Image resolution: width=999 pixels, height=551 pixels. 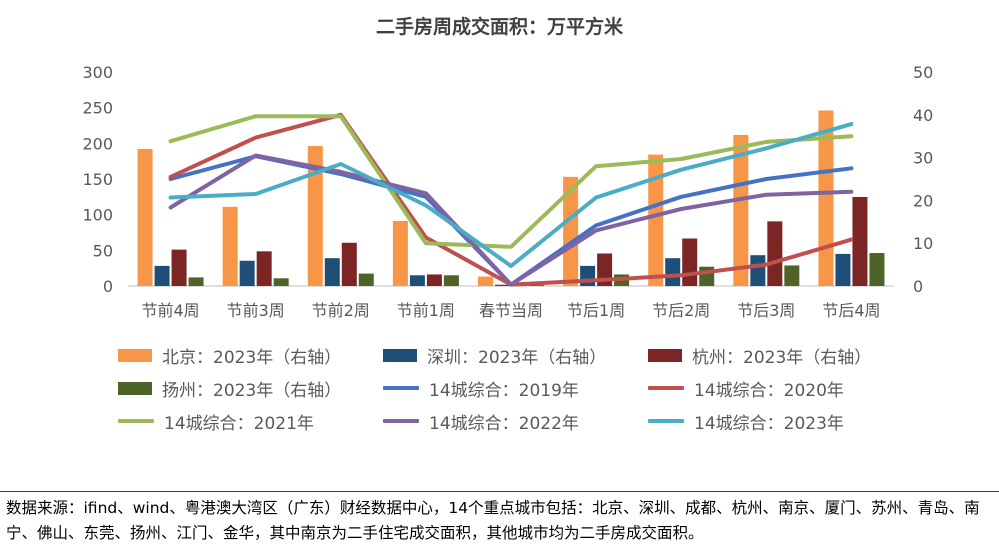 What do you see at coordinates (923, 158) in the screenshot?
I see `y-right-tick-label: 30` at bounding box center [923, 158].